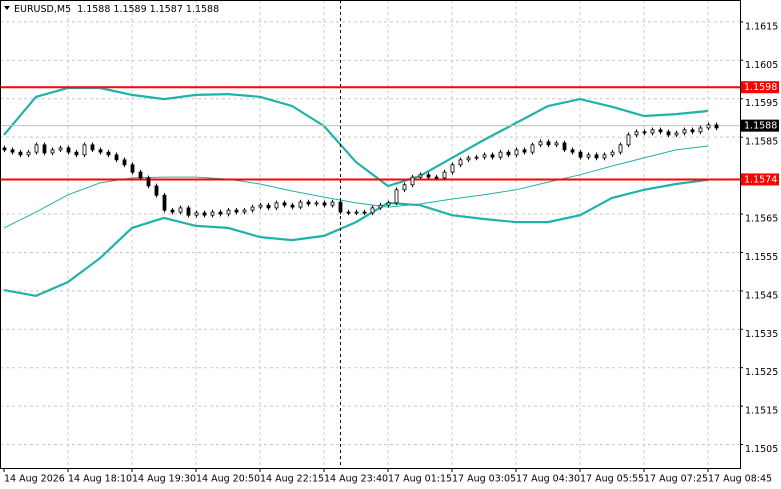 Image resolution: width=781 pixels, height=489 pixels. Describe the element at coordinates (420, 479) in the screenshot. I see `x-tick-label: 17 Aug 01:15` at that location.